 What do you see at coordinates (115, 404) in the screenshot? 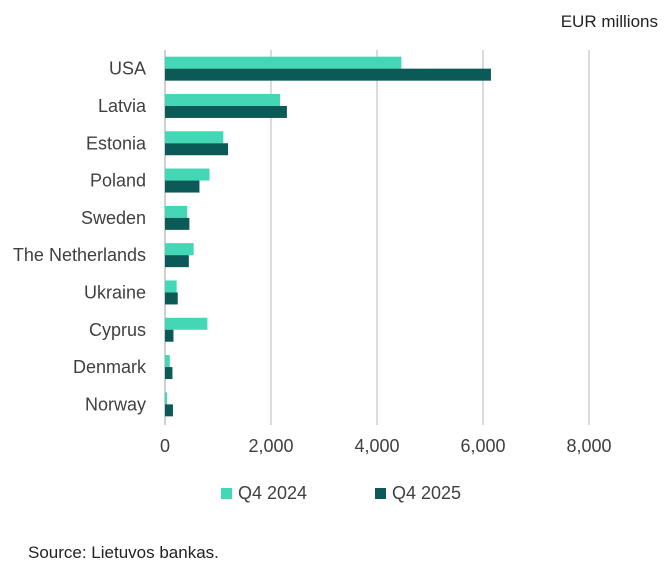
I see `category-label: Norway` at bounding box center [115, 404].